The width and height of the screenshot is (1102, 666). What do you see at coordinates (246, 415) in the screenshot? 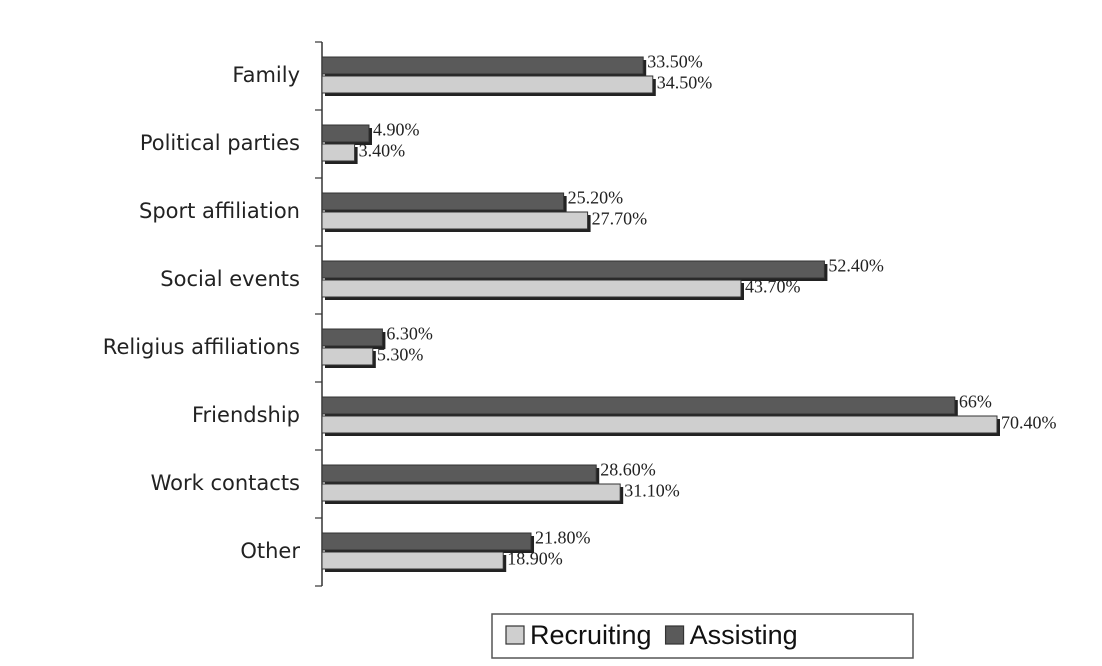
I see `category-label: Friendship` at bounding box center [246, 415].